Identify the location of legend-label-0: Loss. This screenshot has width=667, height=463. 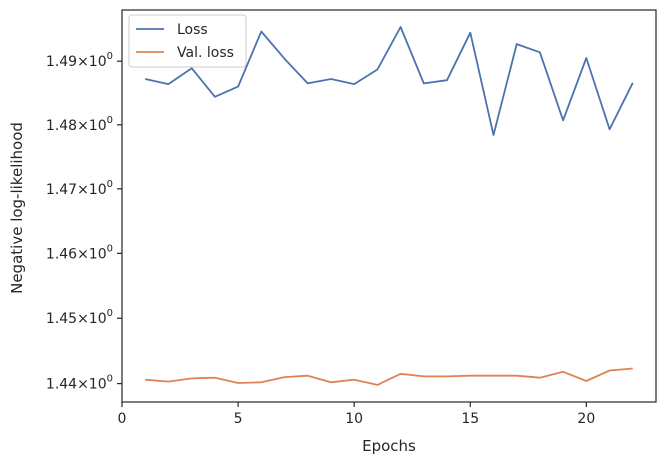
(192, 30).